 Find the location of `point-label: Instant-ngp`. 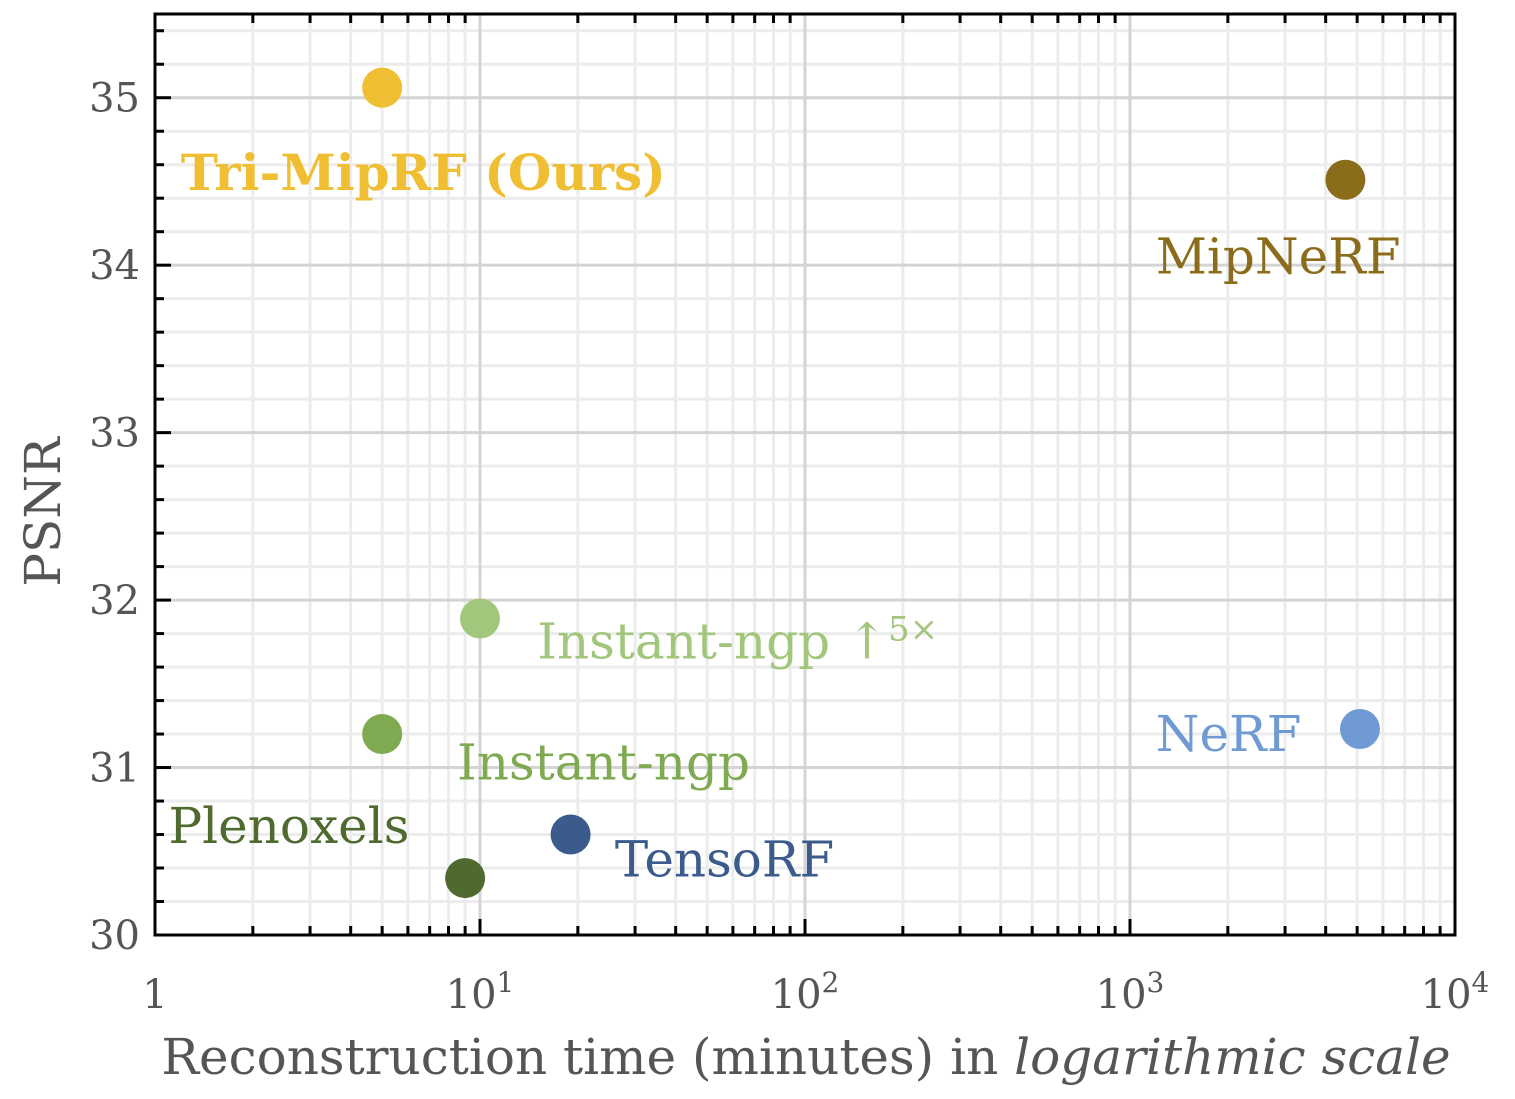

point-label: Instant-ngp is located at coordinates (603, 762).